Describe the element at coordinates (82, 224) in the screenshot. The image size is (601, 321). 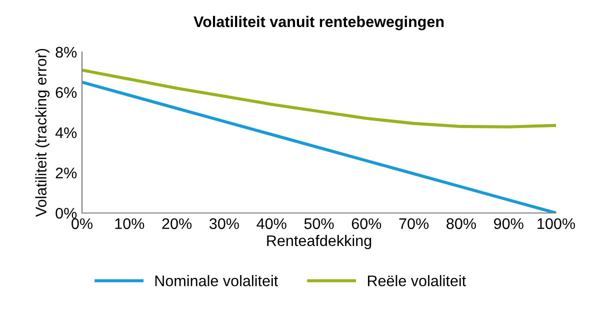
I see `x-tick-label: 0%` at that location.